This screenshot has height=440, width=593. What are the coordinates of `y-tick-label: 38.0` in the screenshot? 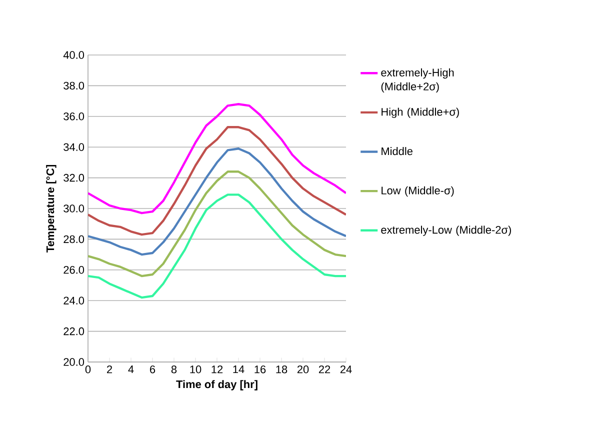 It's located at (74, 86).